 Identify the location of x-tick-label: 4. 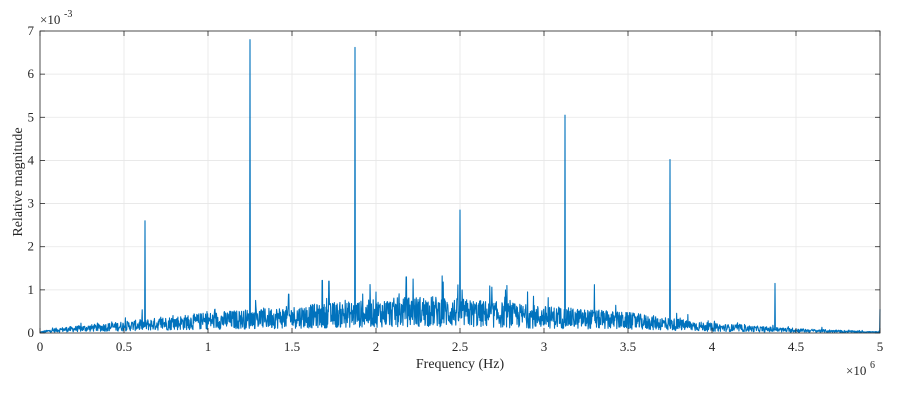
(712, 346).